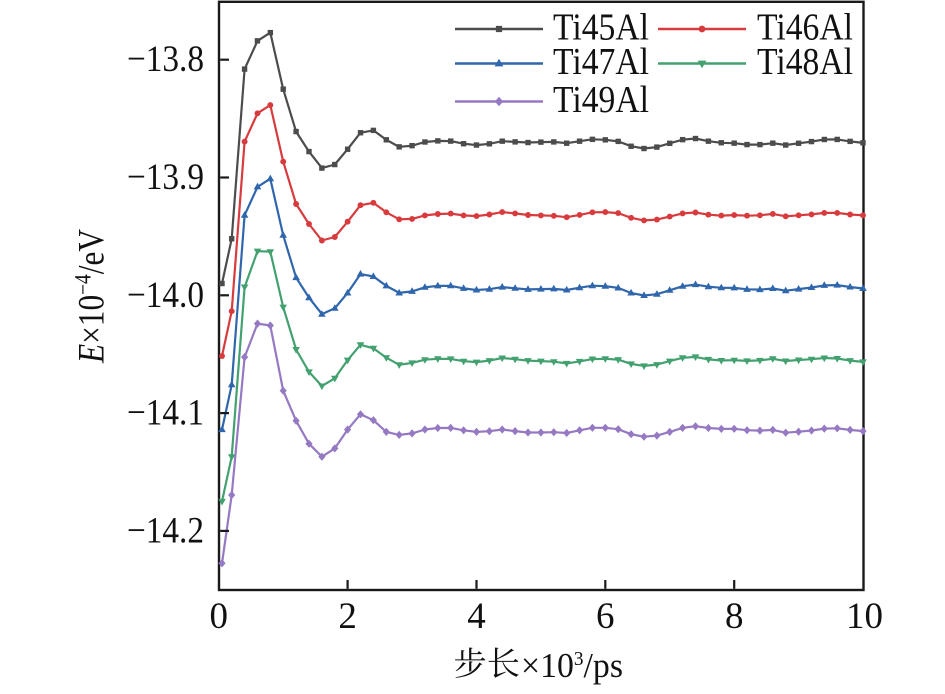 The width and height of the screenshot is (945, 694). Describe the element at coordinates (601, 28) in the screenshot. I see `svg-text: Ti45Al` at that location.